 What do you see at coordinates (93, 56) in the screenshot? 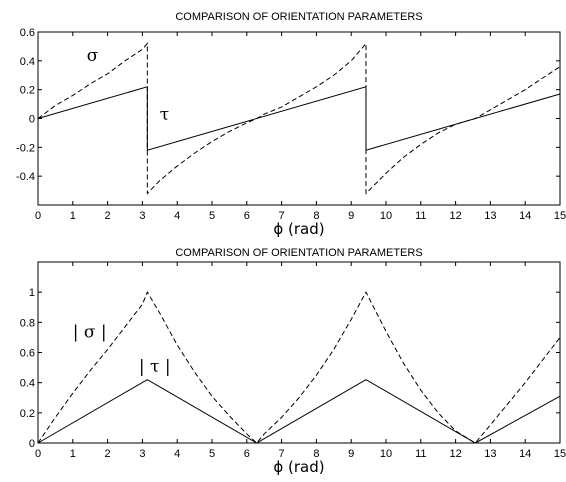
I see `annotation-label: σ` at bounding box center [93, 56].